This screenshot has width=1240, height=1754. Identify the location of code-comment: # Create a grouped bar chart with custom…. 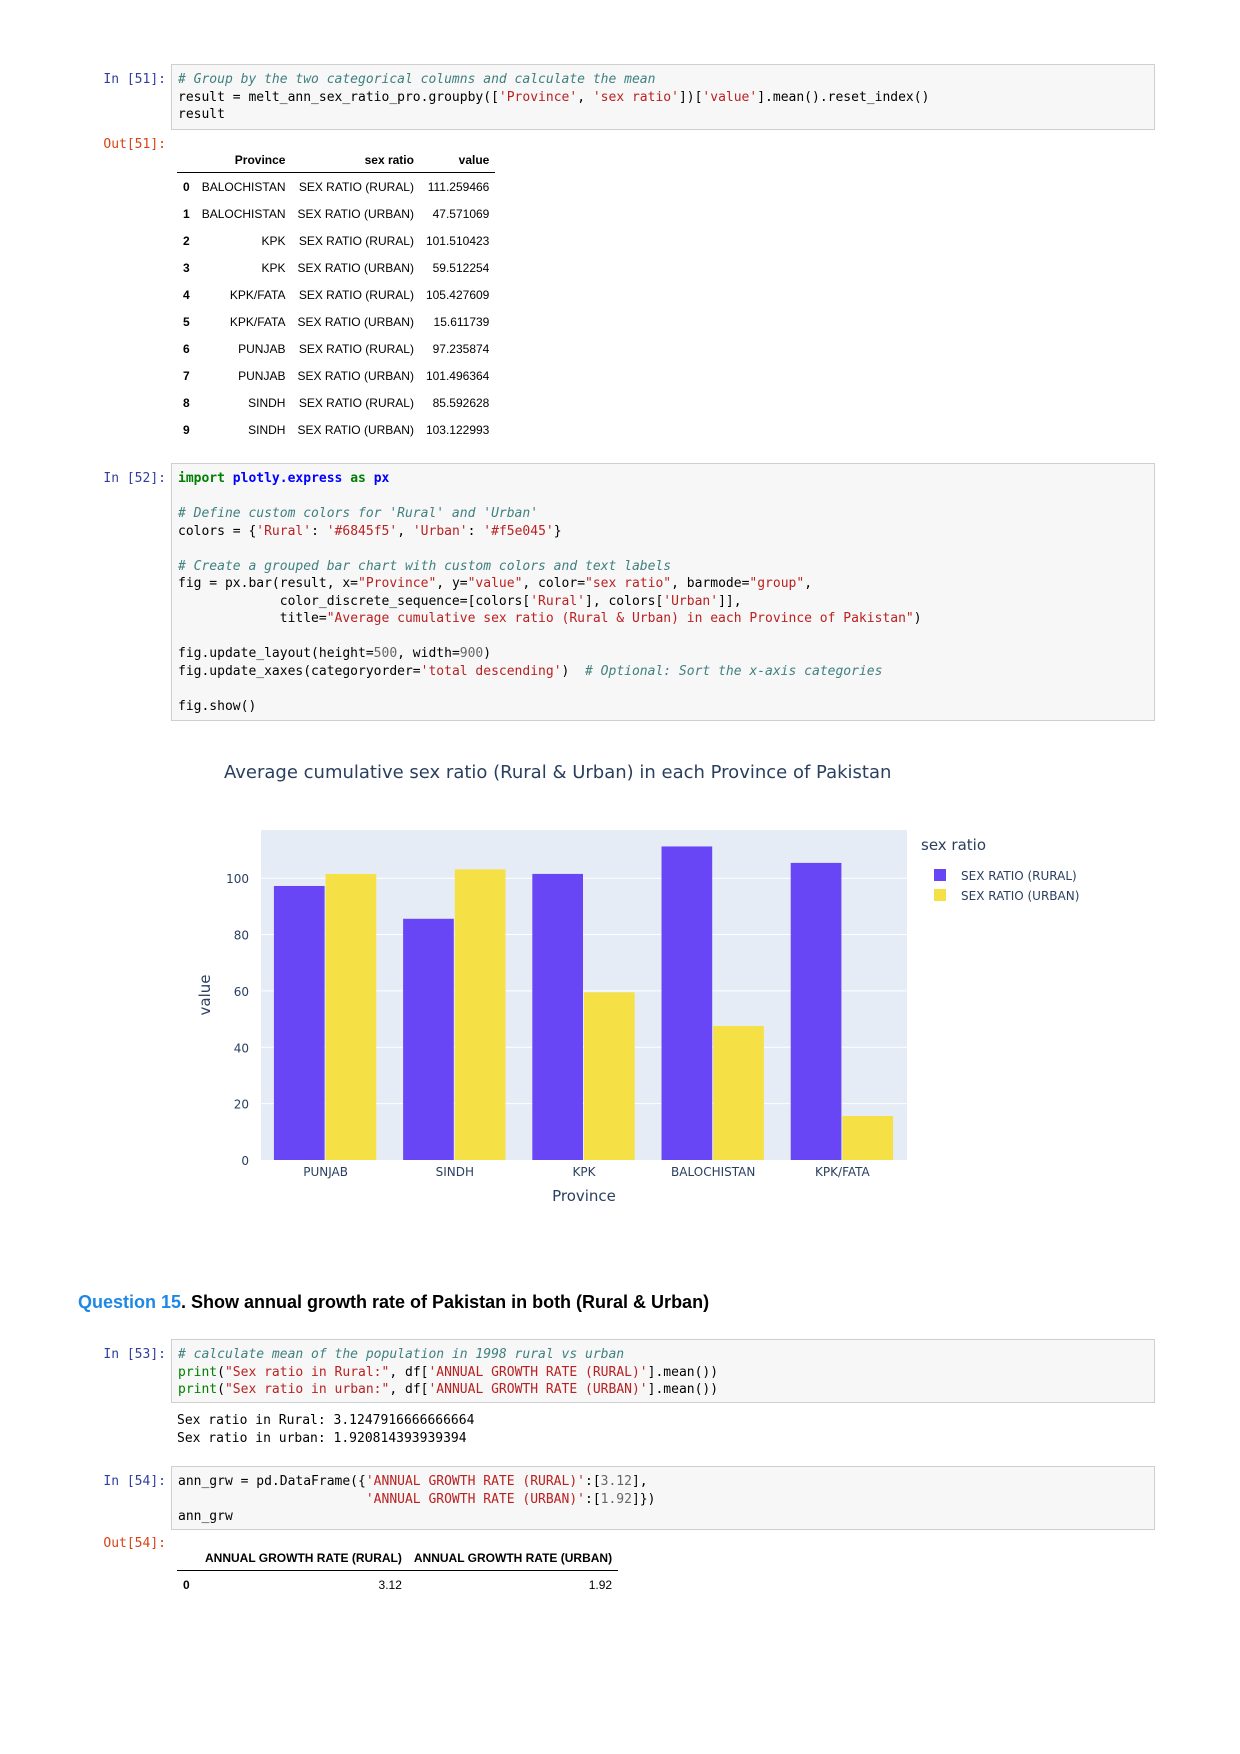
(425, 566).